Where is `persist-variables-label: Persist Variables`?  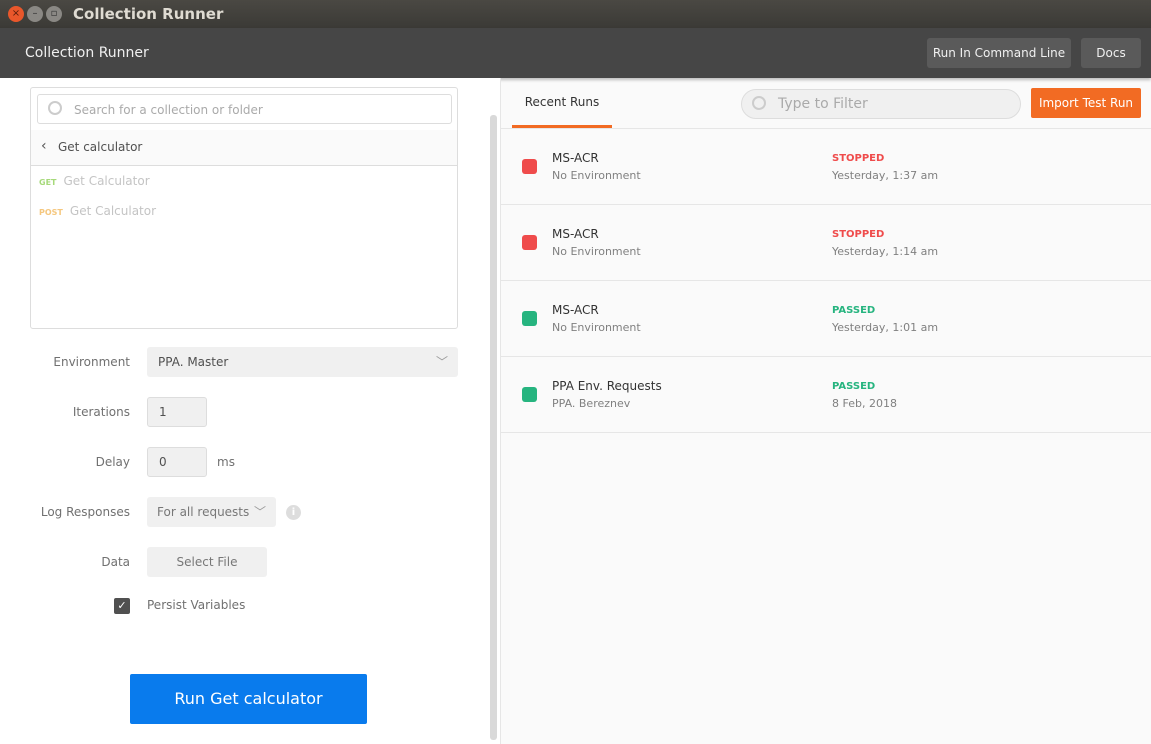 persist-variables-label: Persist Variables is located at coordinates (196, 605).